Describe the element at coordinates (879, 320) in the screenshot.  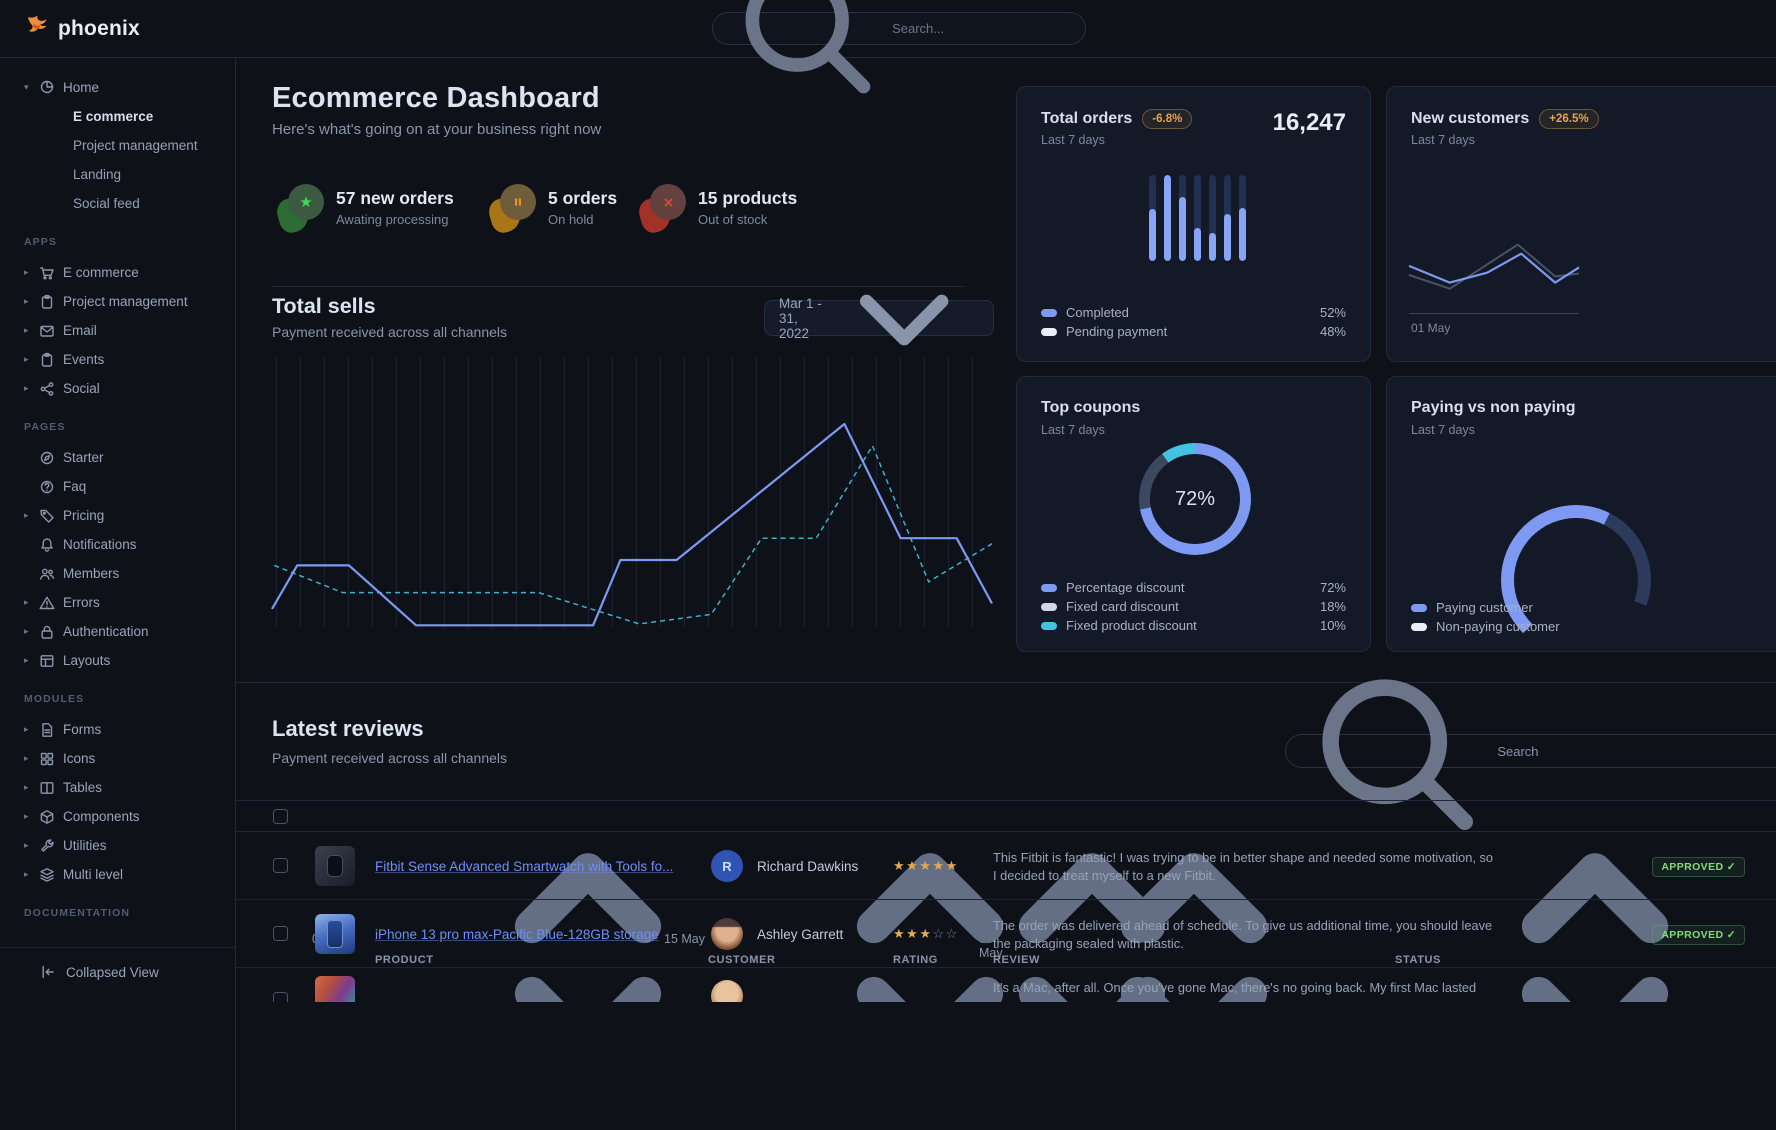
I see `date-range-picker: Mar 1 - 31, 2022` at that location.